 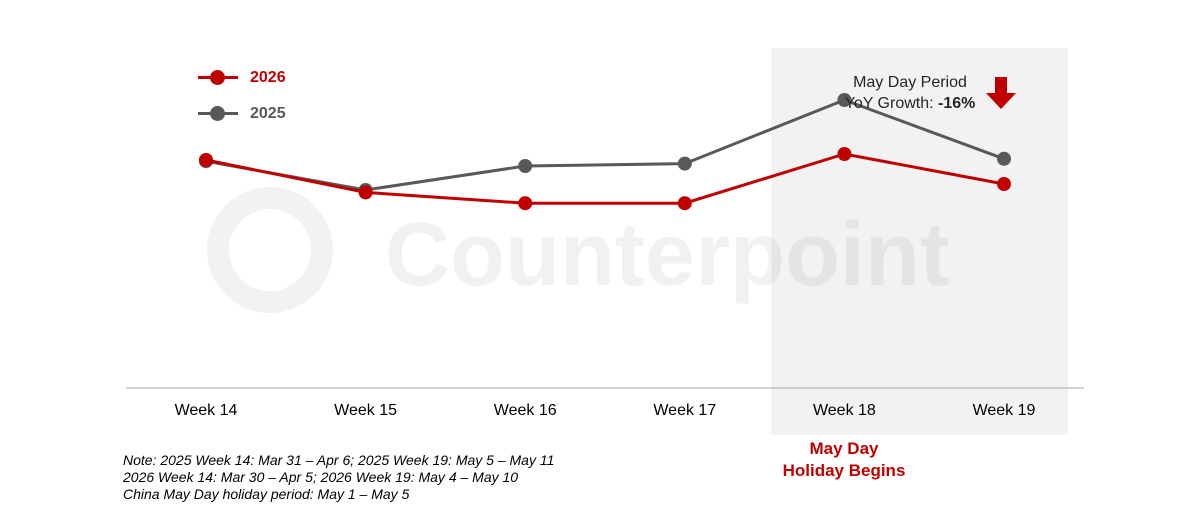 I want to click on x-tick-label: Week 17, so click(x=684, y=410).